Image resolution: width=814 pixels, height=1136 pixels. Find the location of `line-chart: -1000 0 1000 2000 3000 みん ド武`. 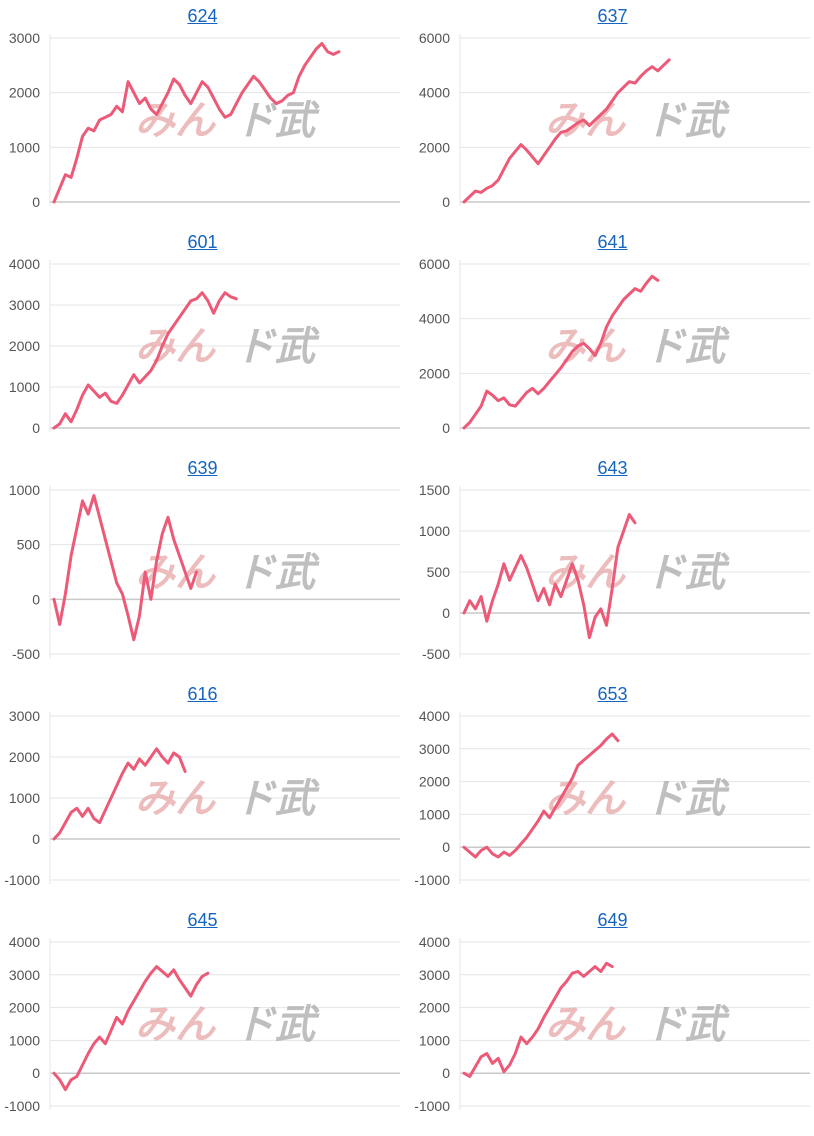

line-chart: -1000 0 1000 2000 3000 みん ド武 is located at coordinates (202, 798).